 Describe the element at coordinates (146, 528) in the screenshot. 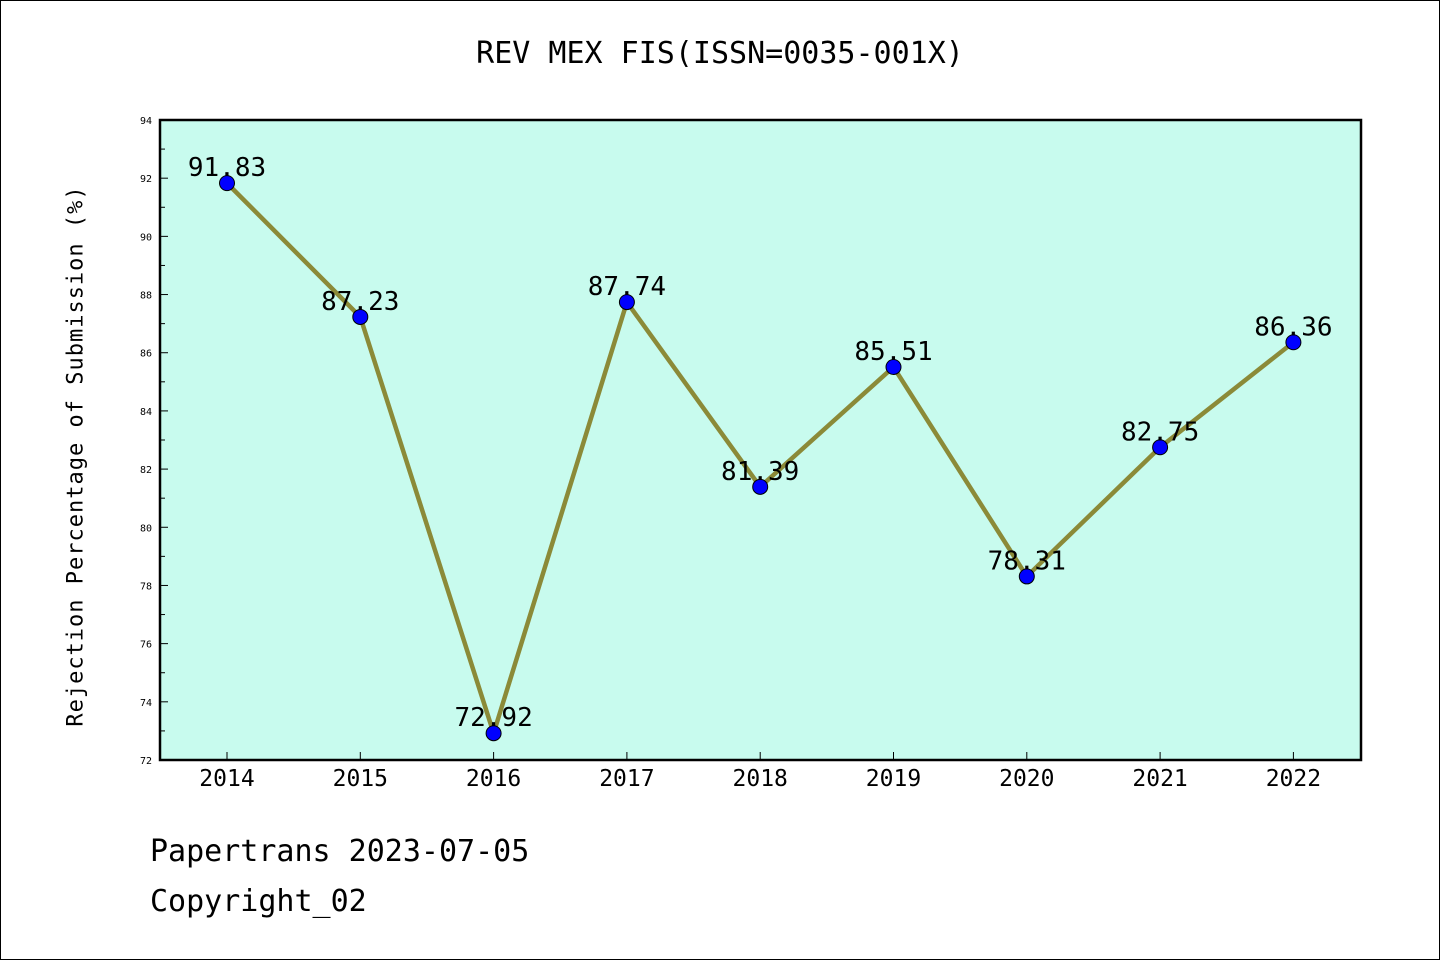

I see `y-tick-label: 80` at that location.